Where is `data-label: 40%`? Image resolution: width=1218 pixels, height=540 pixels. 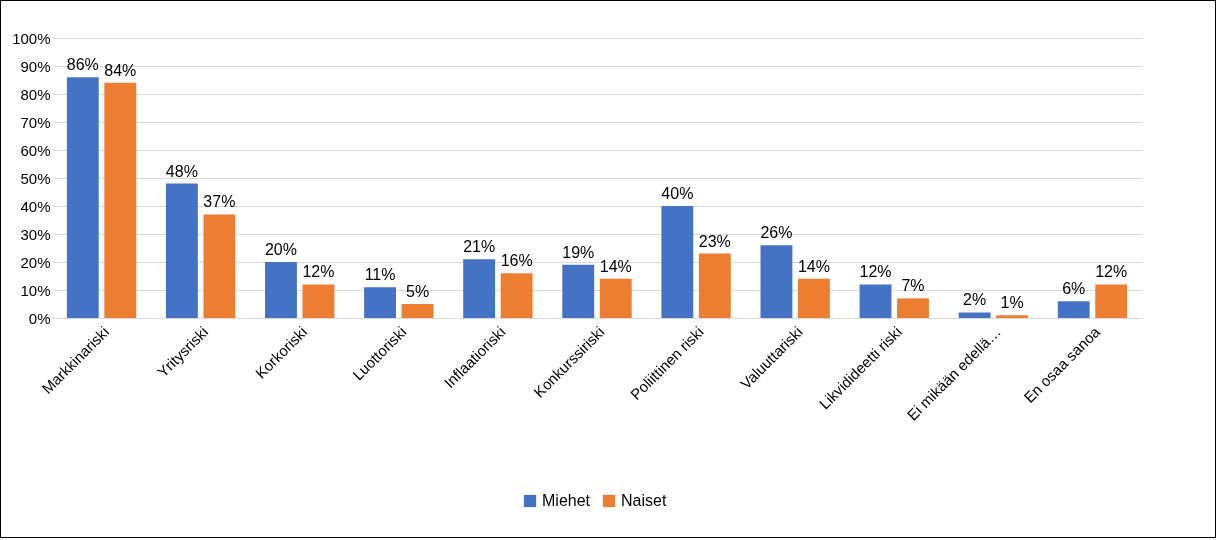
data-label: 40% is located at coordinates (677, 193).